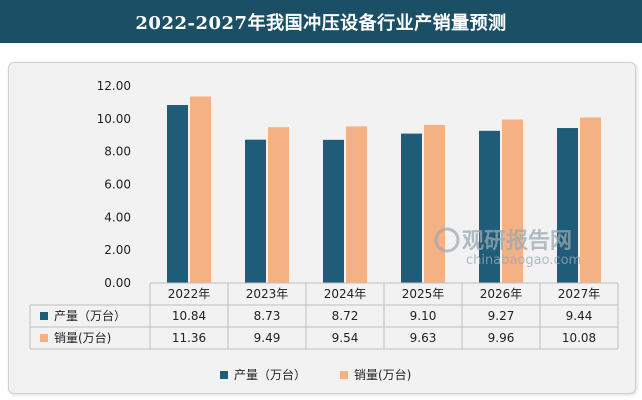 The height and width of the screenshot is (400, 642). What do you see at coordinates (82, 337) in the screenshot?
I see `table-row-label: 销量(万台)` at bounding box center [82, 337].